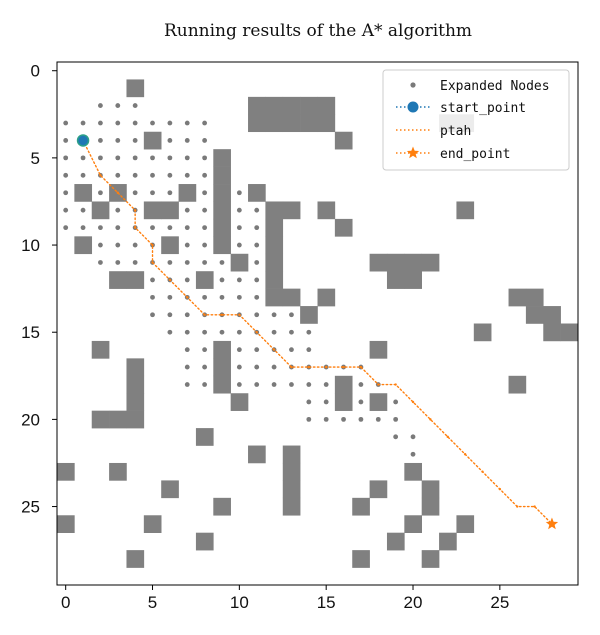 The height and width of the screenshot is (635, 600). I want to click on x-tick-label: 25, so click(499, 602).